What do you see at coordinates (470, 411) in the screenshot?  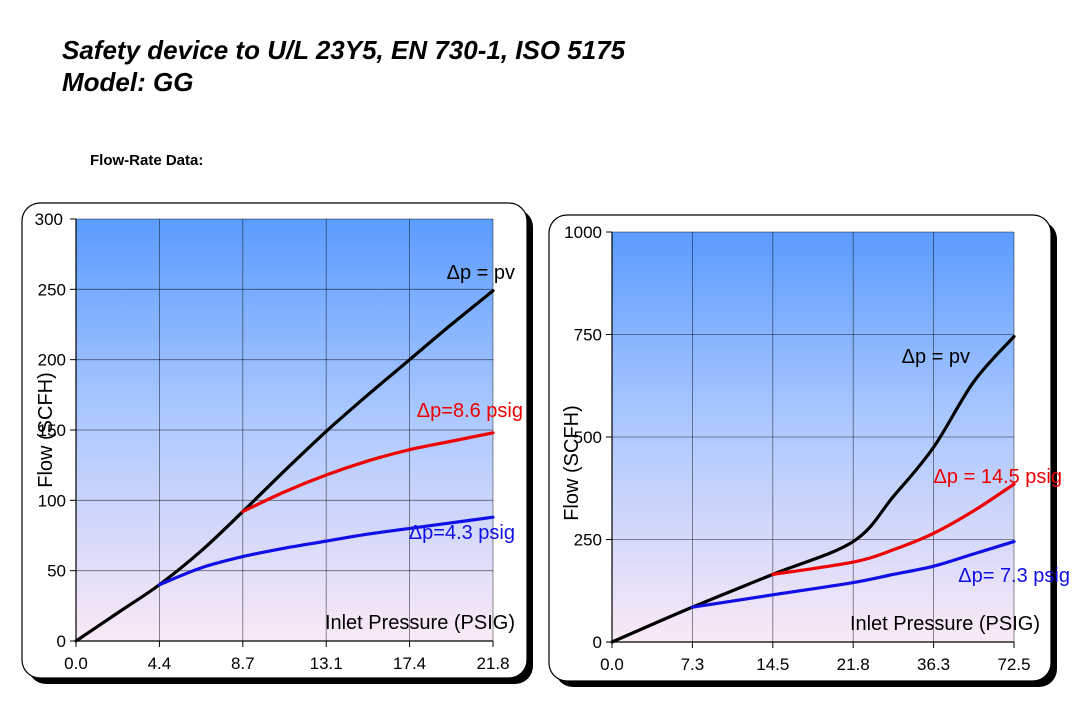 I see `series-label: Δp=8.6 psig` at bounding box center [470, 411].